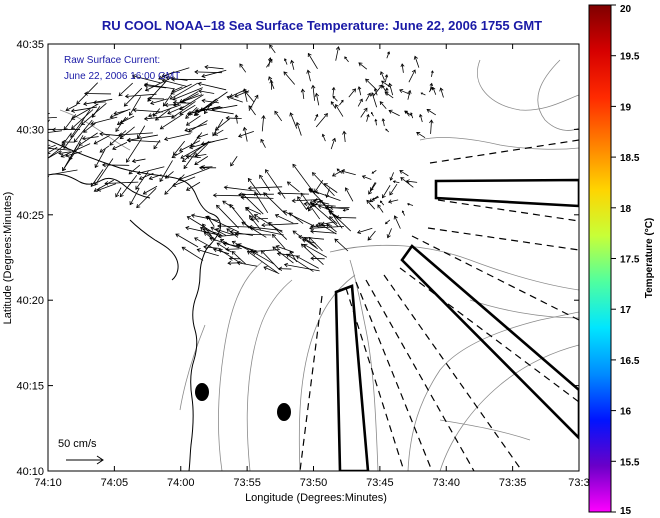  I want to click on colorbar-tick-label: 19.5, so click(630, 57).